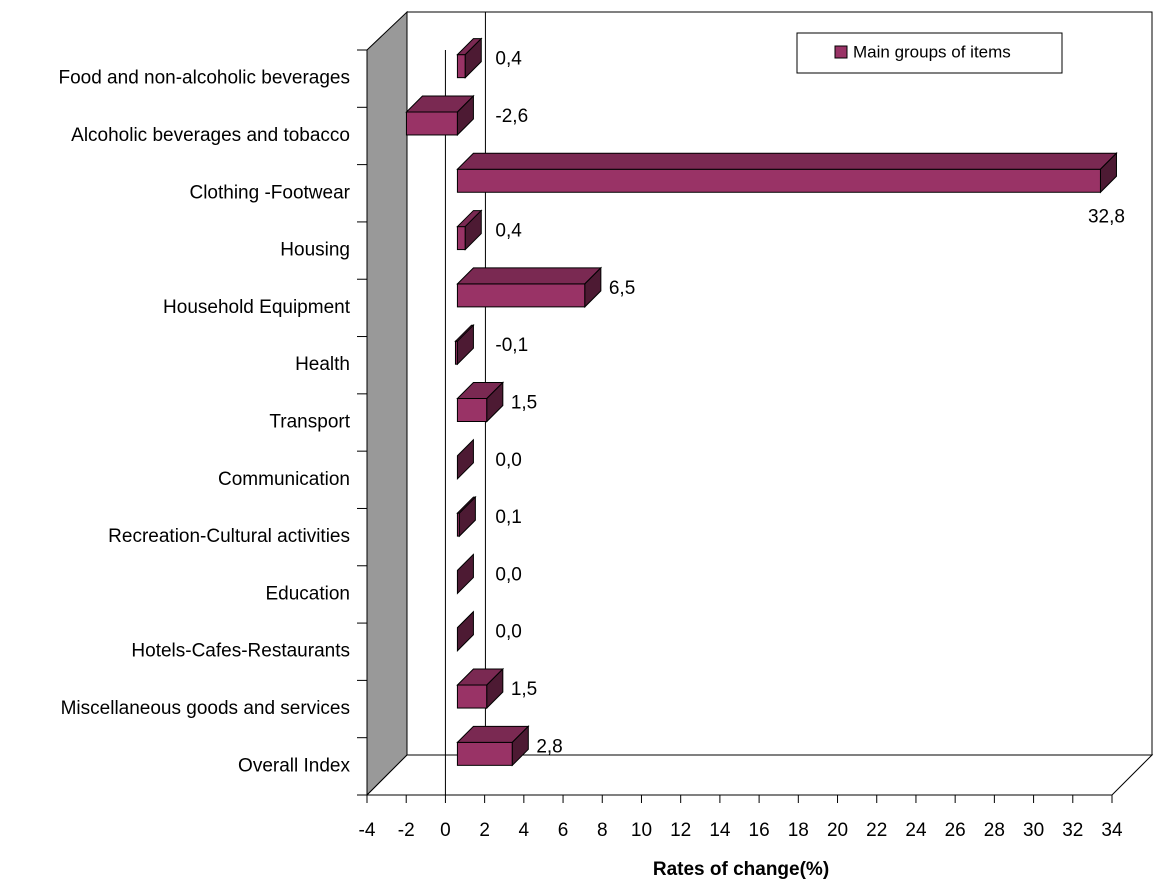  What do you see at coordinates (955, 830) in the screenshot?
I see `x-tick-label: 26` at bounding box center [955, 830].